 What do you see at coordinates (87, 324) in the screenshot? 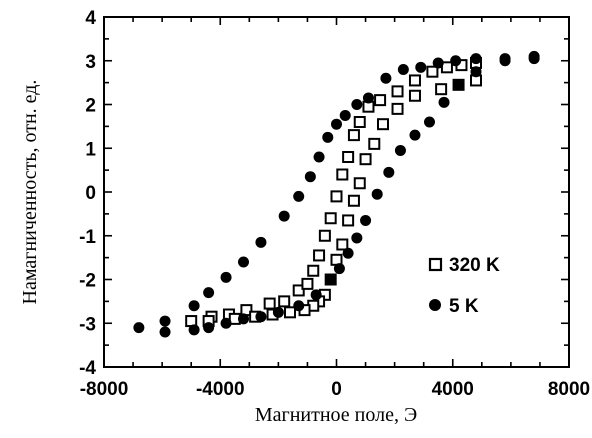
I see `y-tick-label: -3` at bounding box center [87, 324].